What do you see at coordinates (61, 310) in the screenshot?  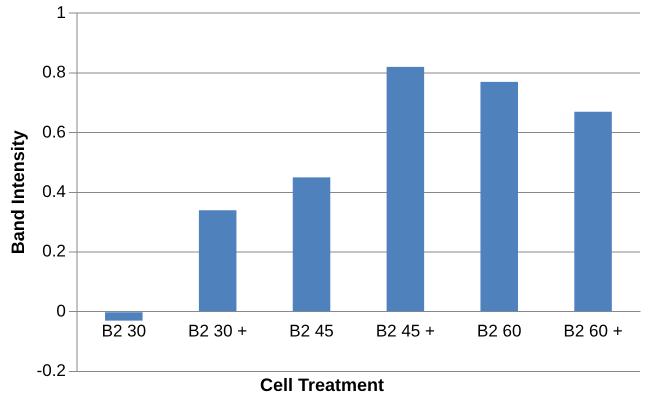 I see `y-tick-label: 0` at bounding box center [61, 310].